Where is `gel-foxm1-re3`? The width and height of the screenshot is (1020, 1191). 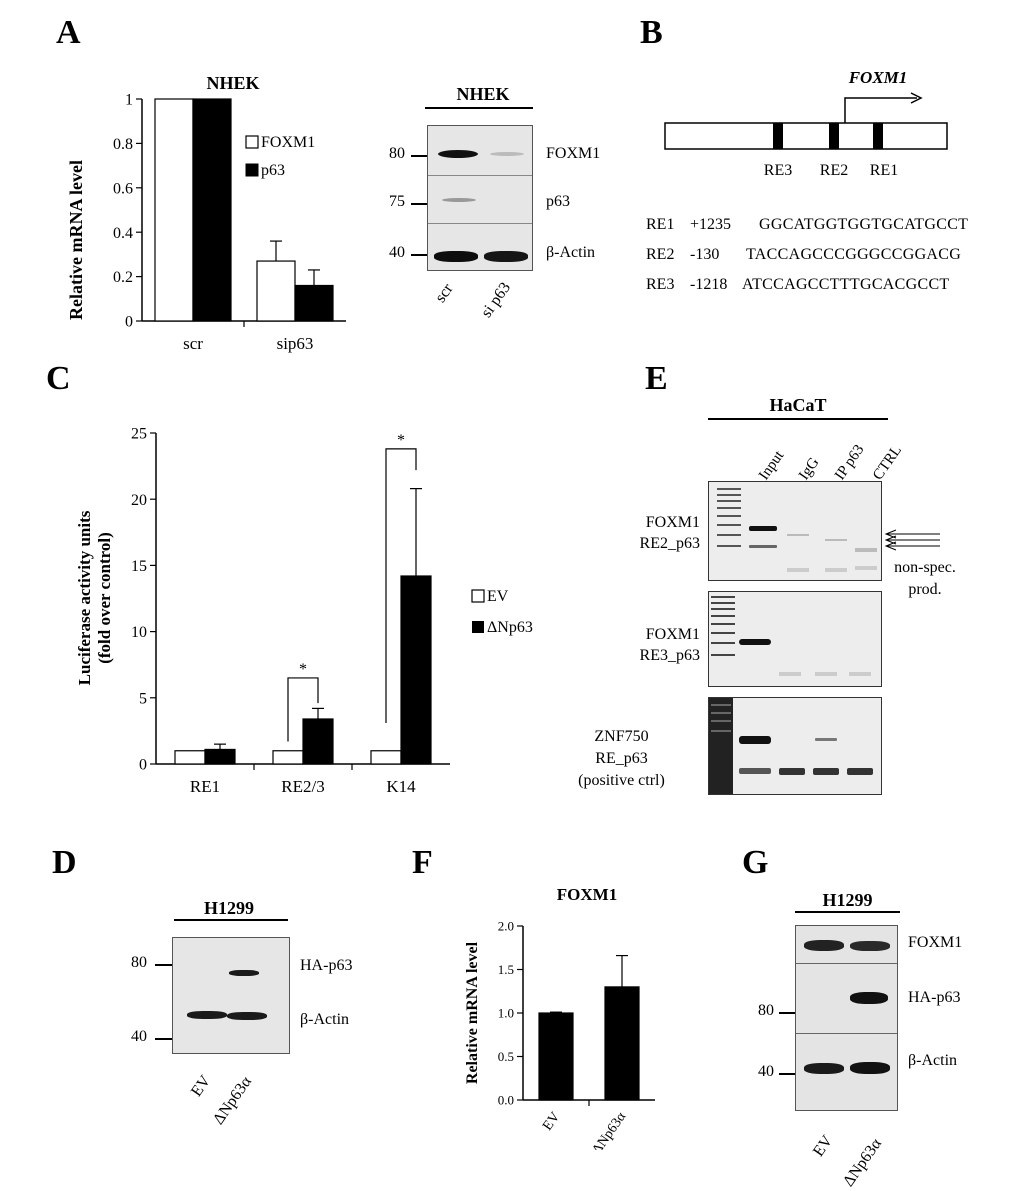 gel-foxm1-re3 is located at coordinates (795, 639).